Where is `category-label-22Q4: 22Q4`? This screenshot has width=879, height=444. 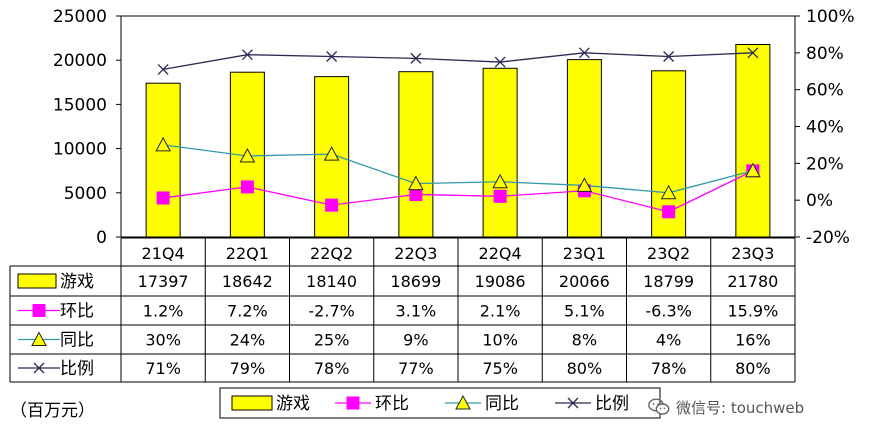 category-label-22Q4: 22Q4 is located at coordinates (500, 253).